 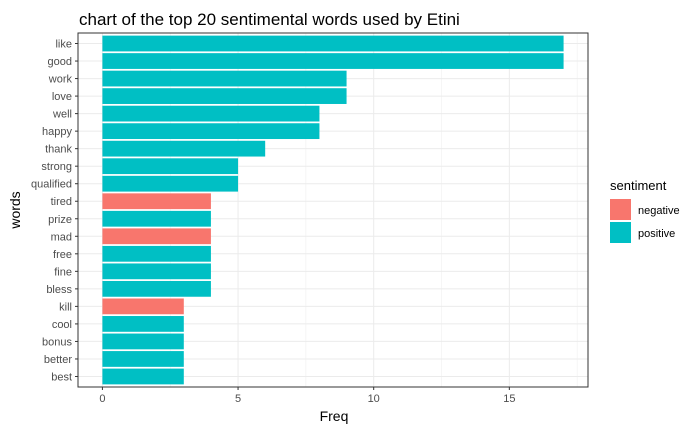 What do you see at coordinates (620, 232) in the screenshot?
I see `legend-swatch-positive` at bounding box center [620, 232].